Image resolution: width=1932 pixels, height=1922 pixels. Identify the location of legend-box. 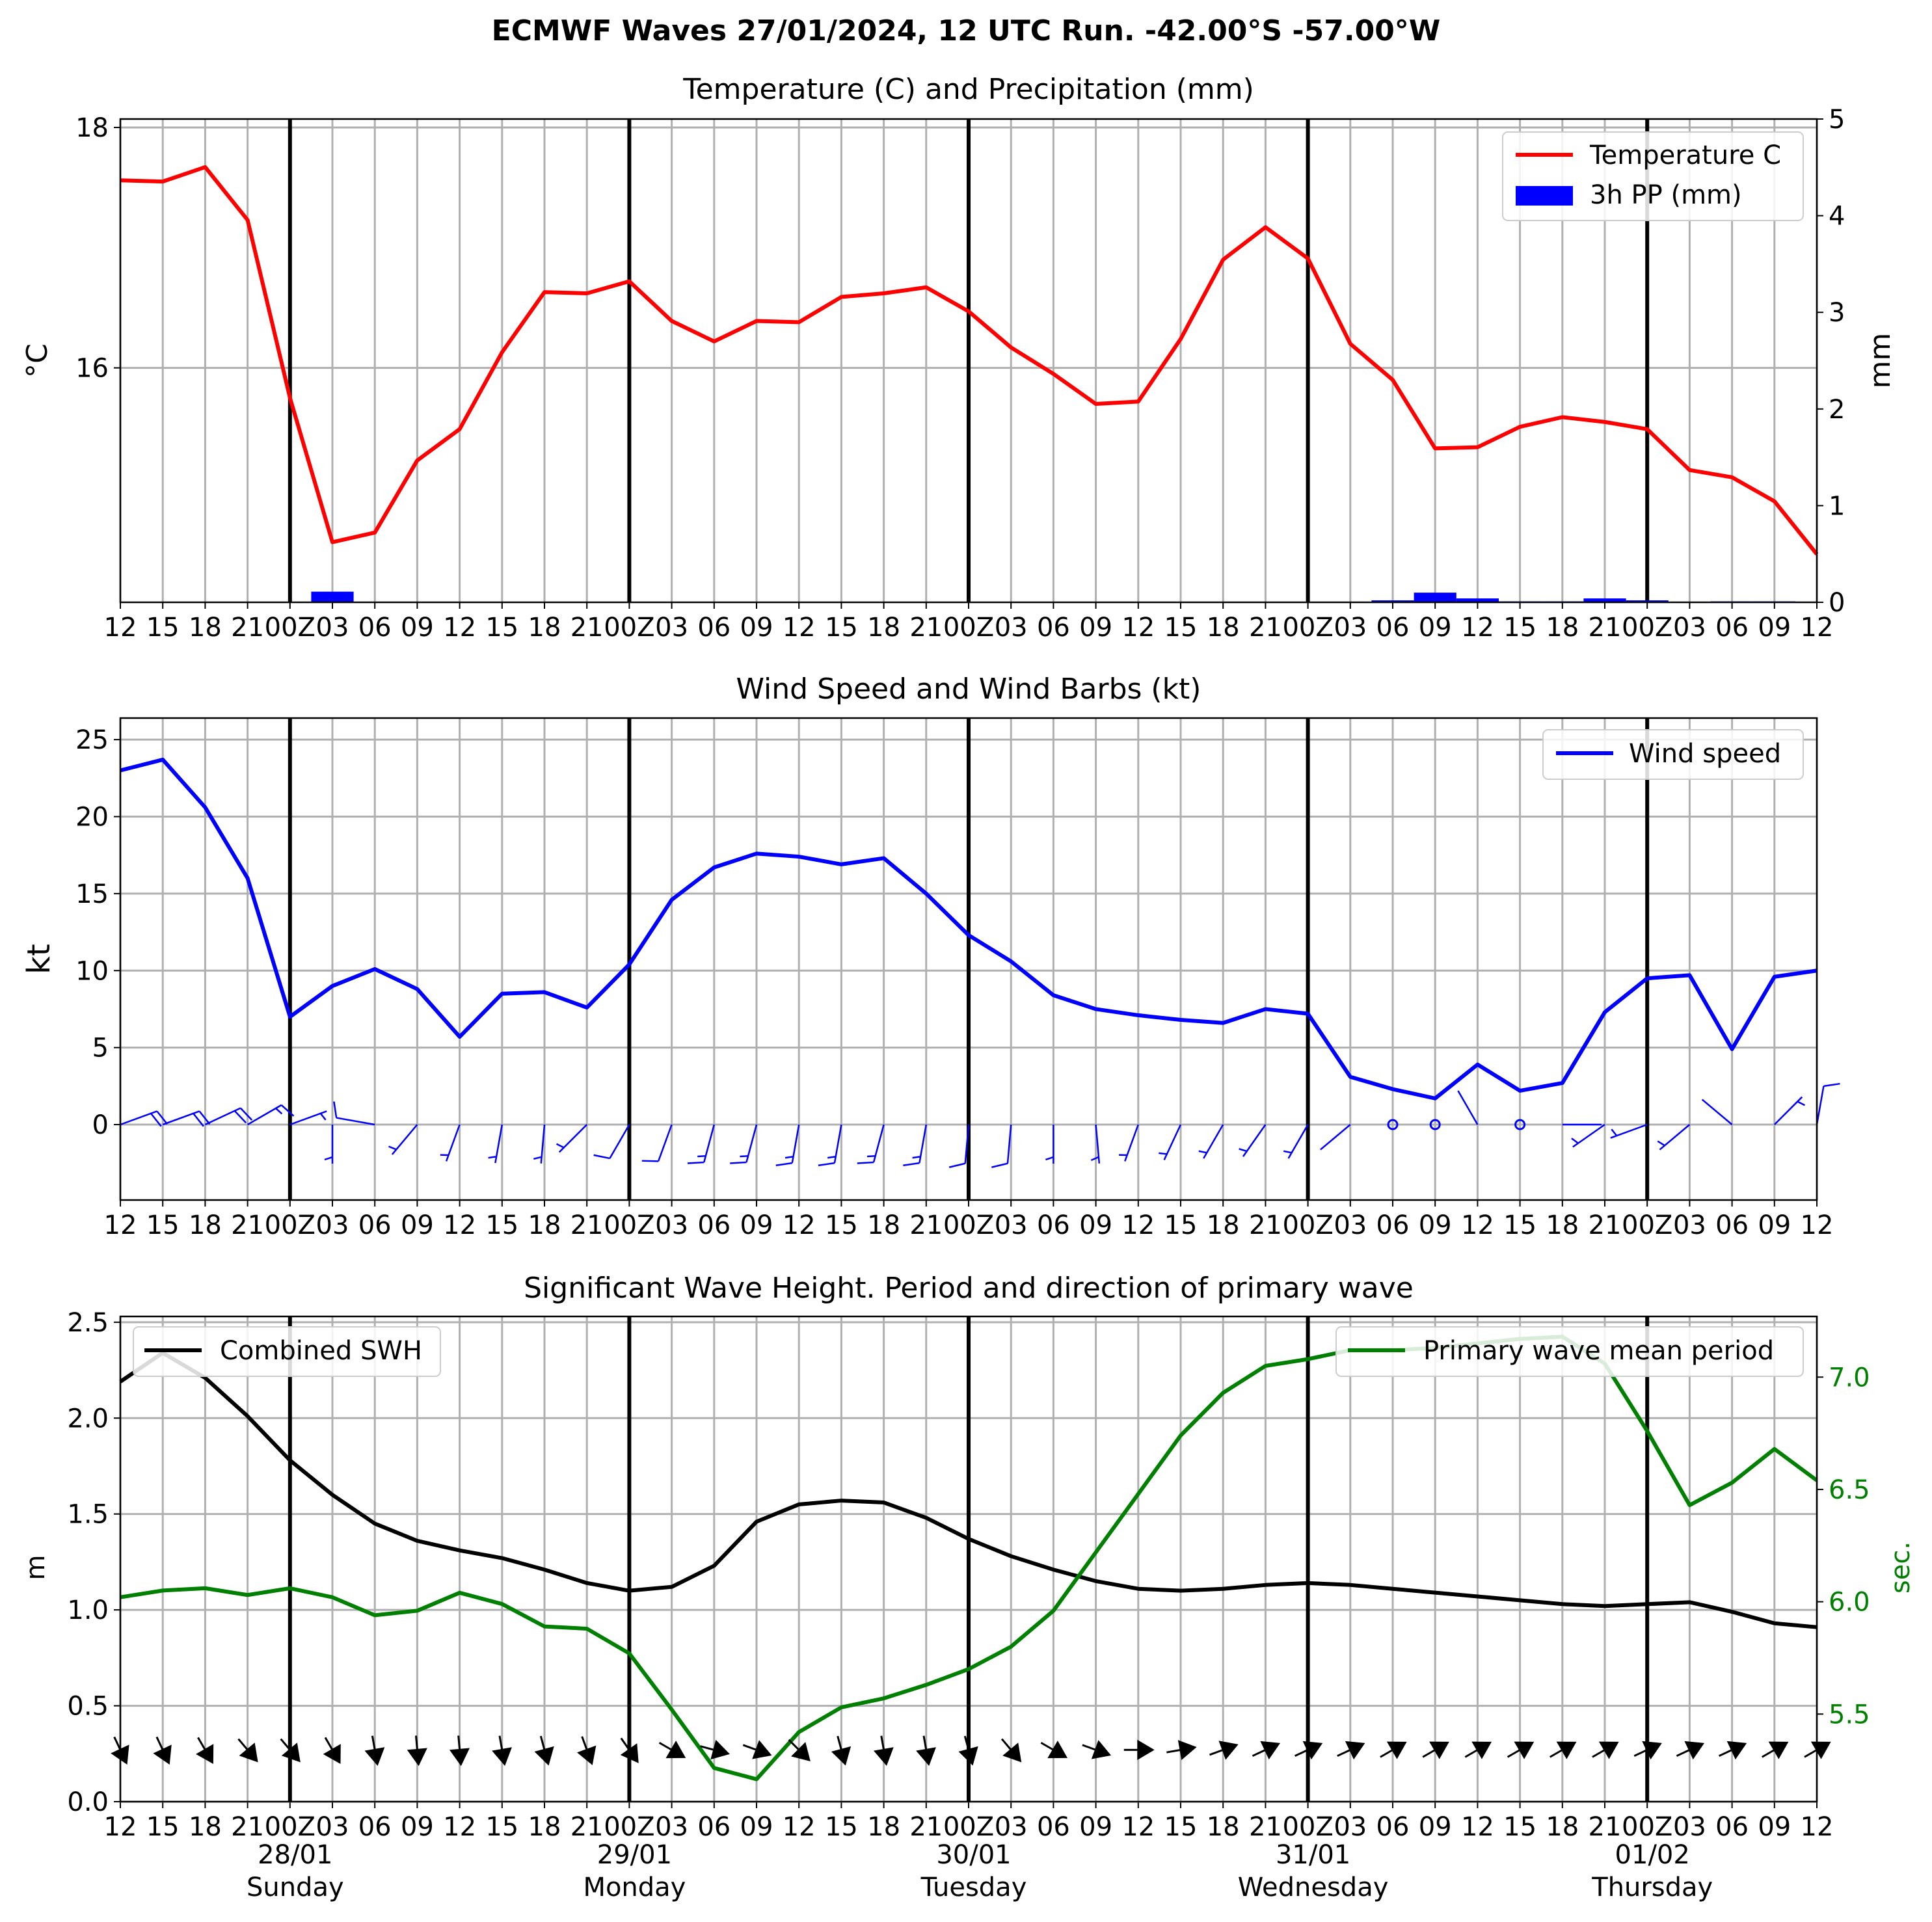
(1673, 755).